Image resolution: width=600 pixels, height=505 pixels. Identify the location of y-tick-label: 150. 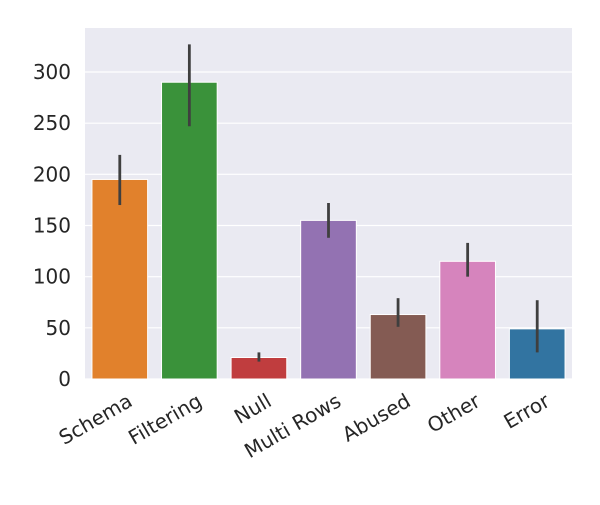
(52, 226).